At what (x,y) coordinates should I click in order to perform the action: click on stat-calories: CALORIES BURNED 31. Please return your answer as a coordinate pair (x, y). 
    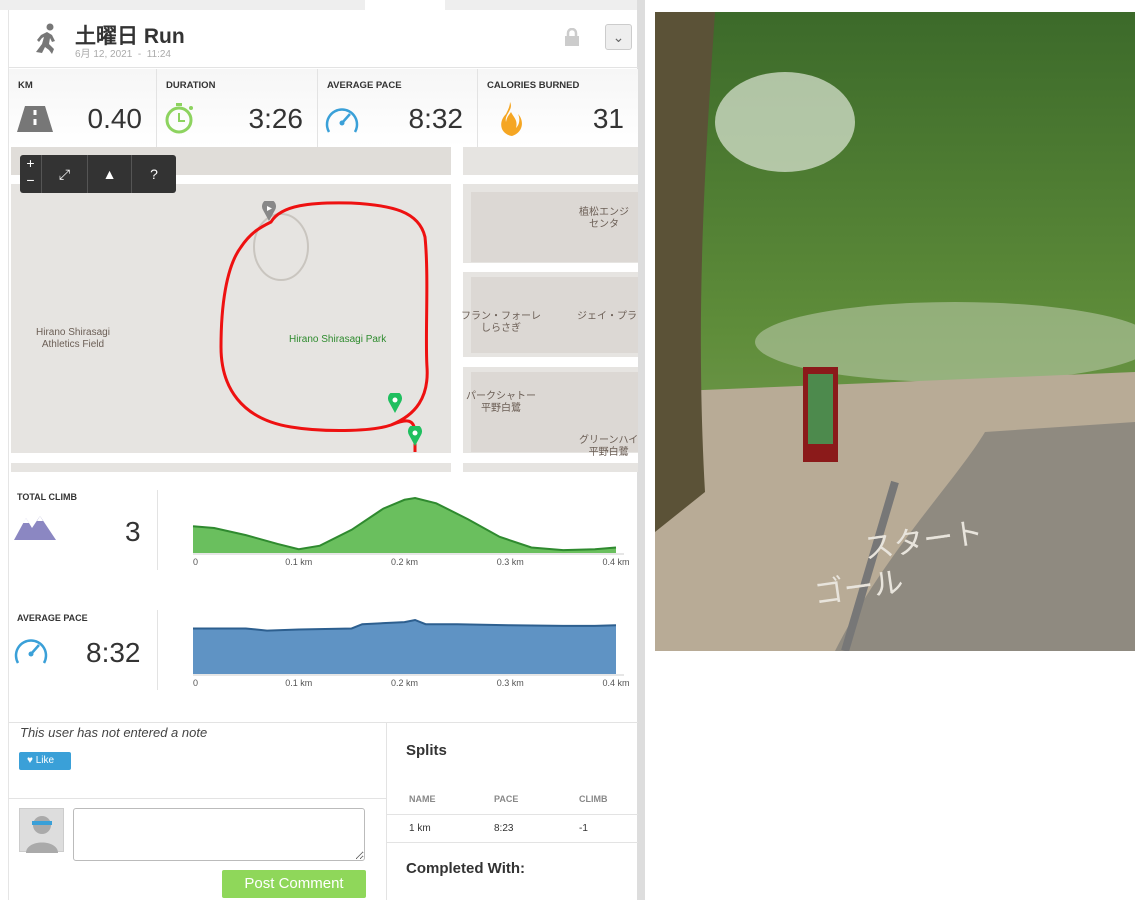
    Looking at the image, I should click on (558, 108).